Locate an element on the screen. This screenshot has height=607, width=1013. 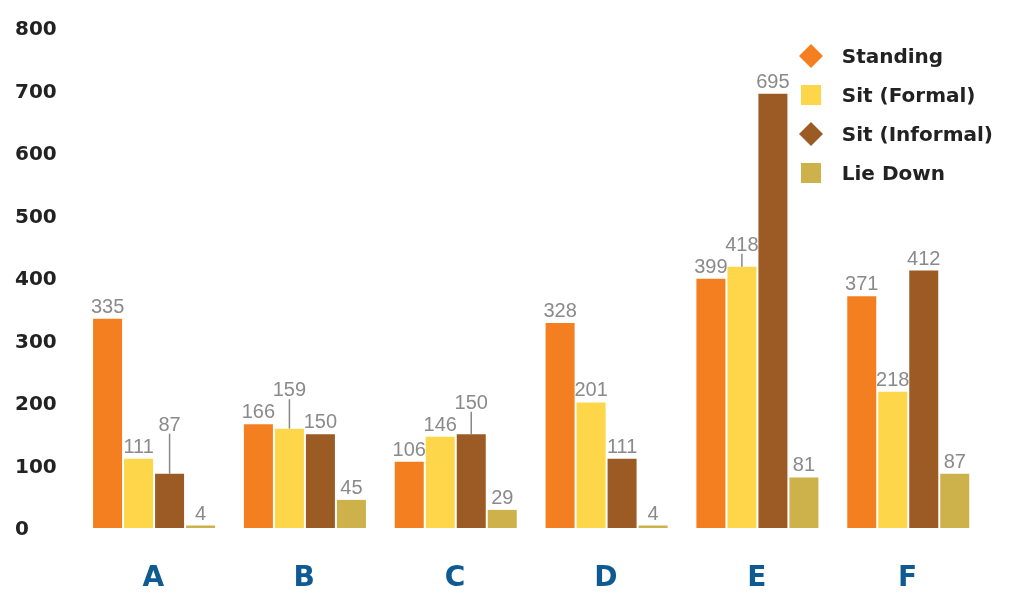
x-tick-label: F is located at coordinates (908, 576).